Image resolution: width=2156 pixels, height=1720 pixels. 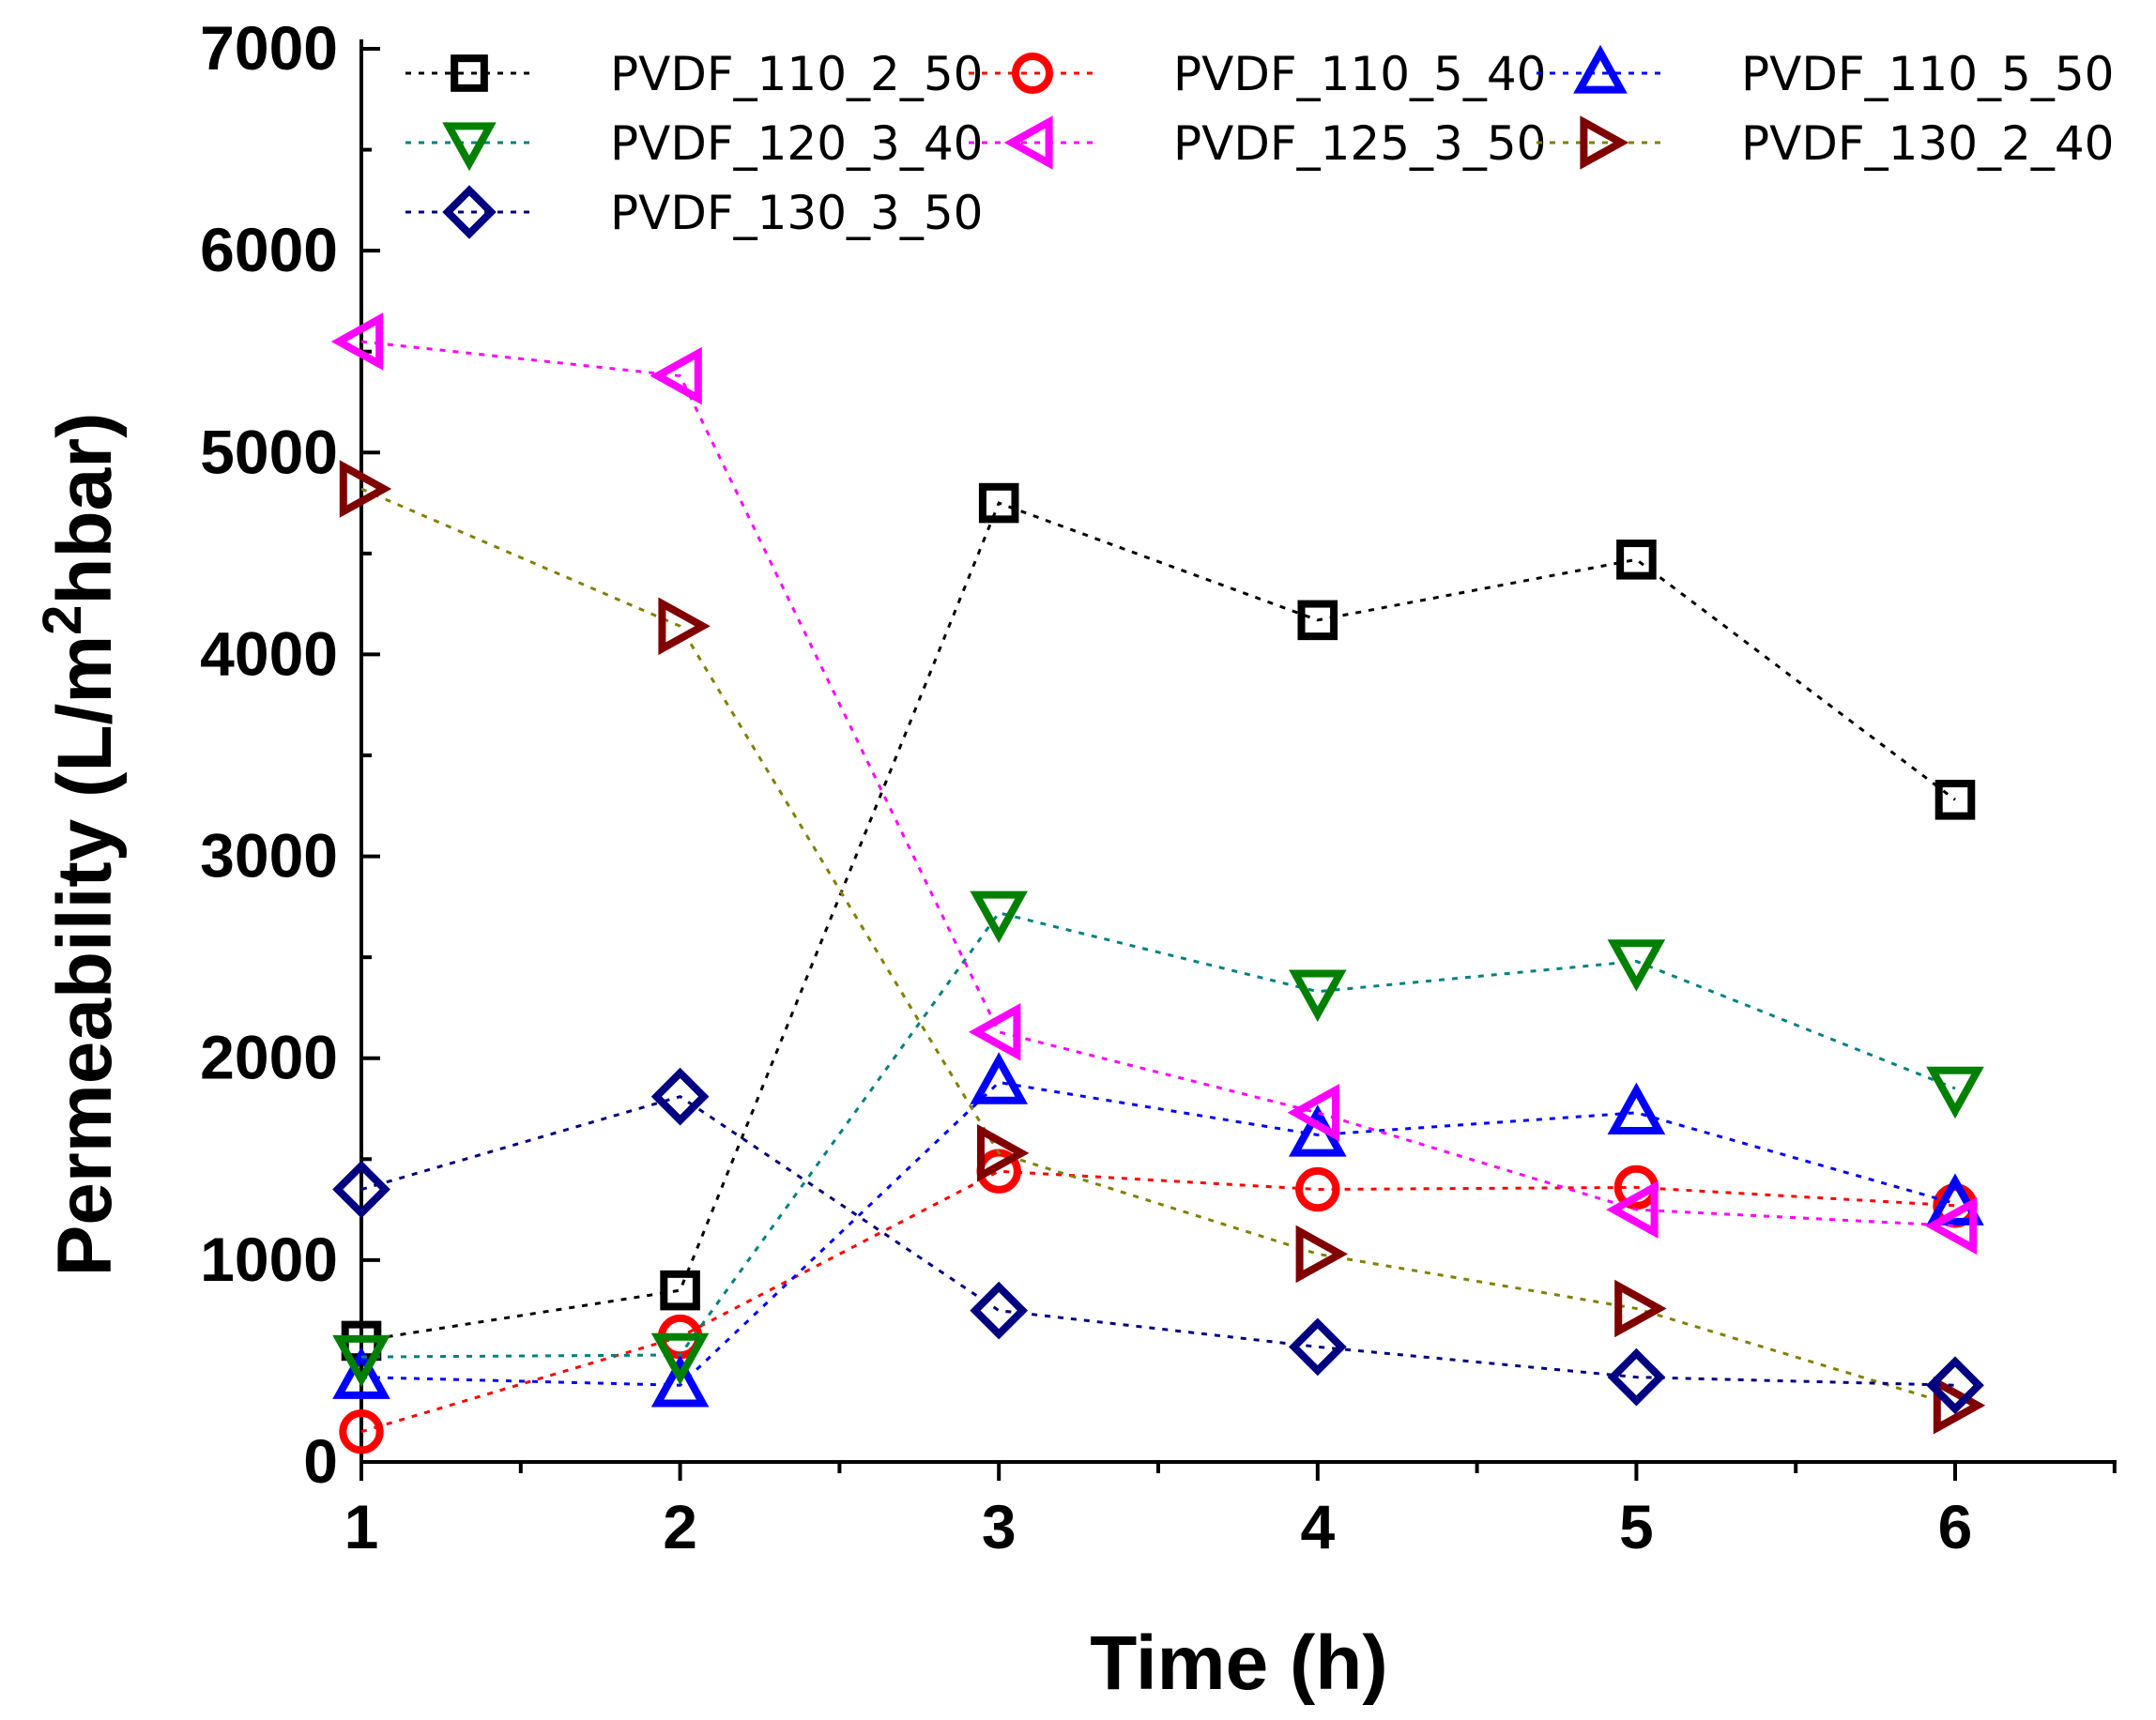 I want to click on x-axis-title: Time (h), so click(x=1238, y=1663).